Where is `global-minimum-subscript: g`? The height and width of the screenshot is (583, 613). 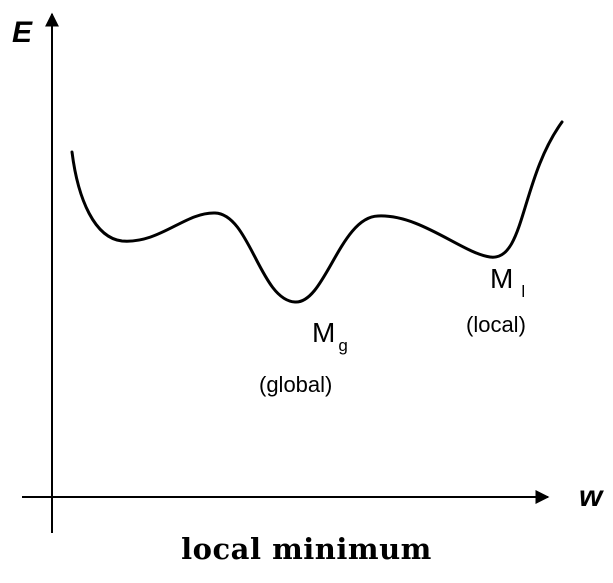 global-minimum-subscript: g is located at coordinates (342, 345).